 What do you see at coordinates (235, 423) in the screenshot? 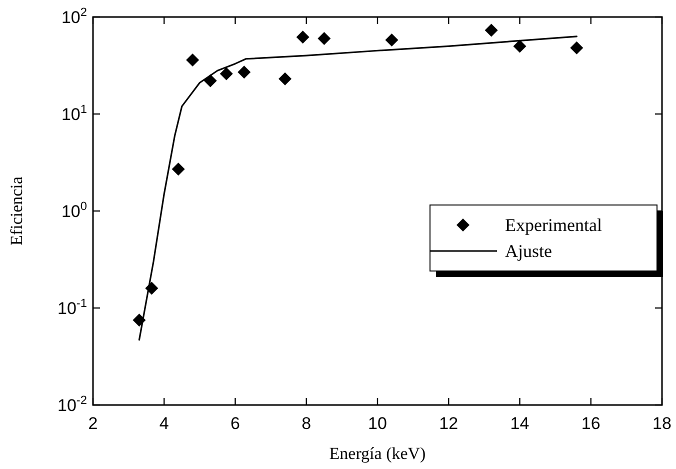
I see `x-tick-label: 6` at bounding box center [235, 423].